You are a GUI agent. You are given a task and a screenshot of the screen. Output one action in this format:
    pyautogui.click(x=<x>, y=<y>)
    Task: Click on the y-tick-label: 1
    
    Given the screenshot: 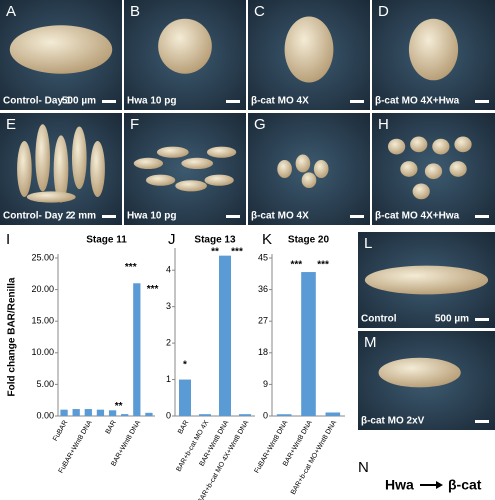 What is the action you would take?
    pyautogui.click(x=168, y=379)
    